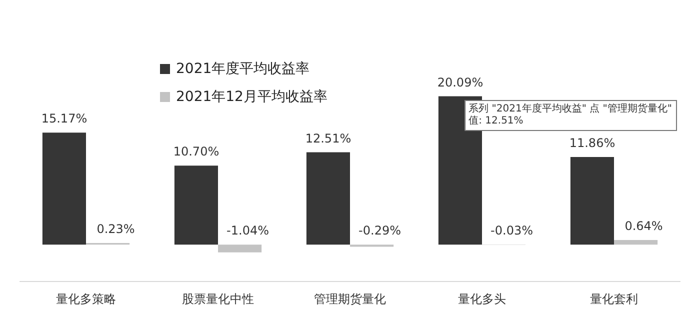  I want to click on data-label: 15.17%, so click(64, 119).